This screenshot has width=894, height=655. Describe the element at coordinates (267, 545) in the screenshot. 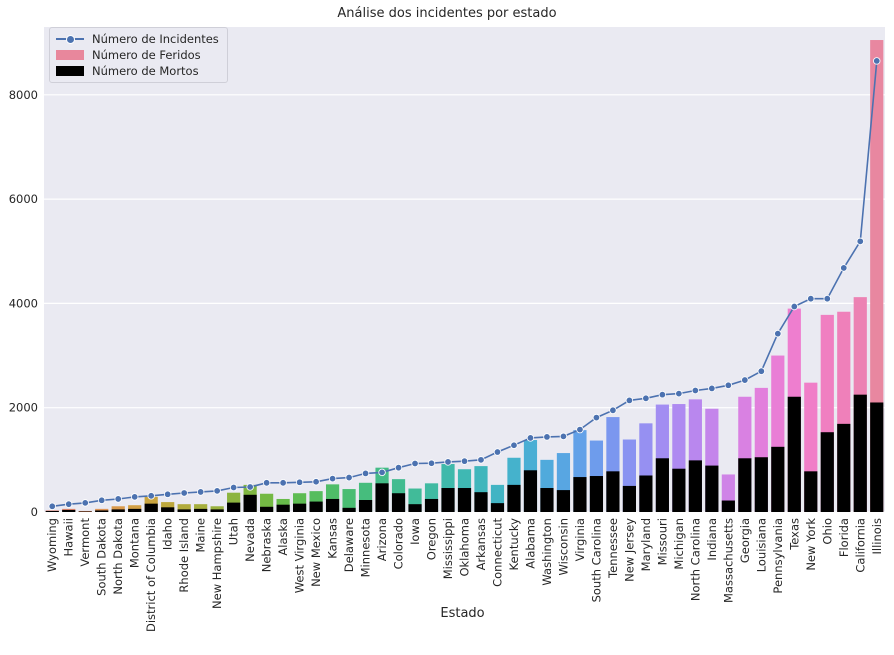

I see `x-tick-label: Nebraska` at that location.